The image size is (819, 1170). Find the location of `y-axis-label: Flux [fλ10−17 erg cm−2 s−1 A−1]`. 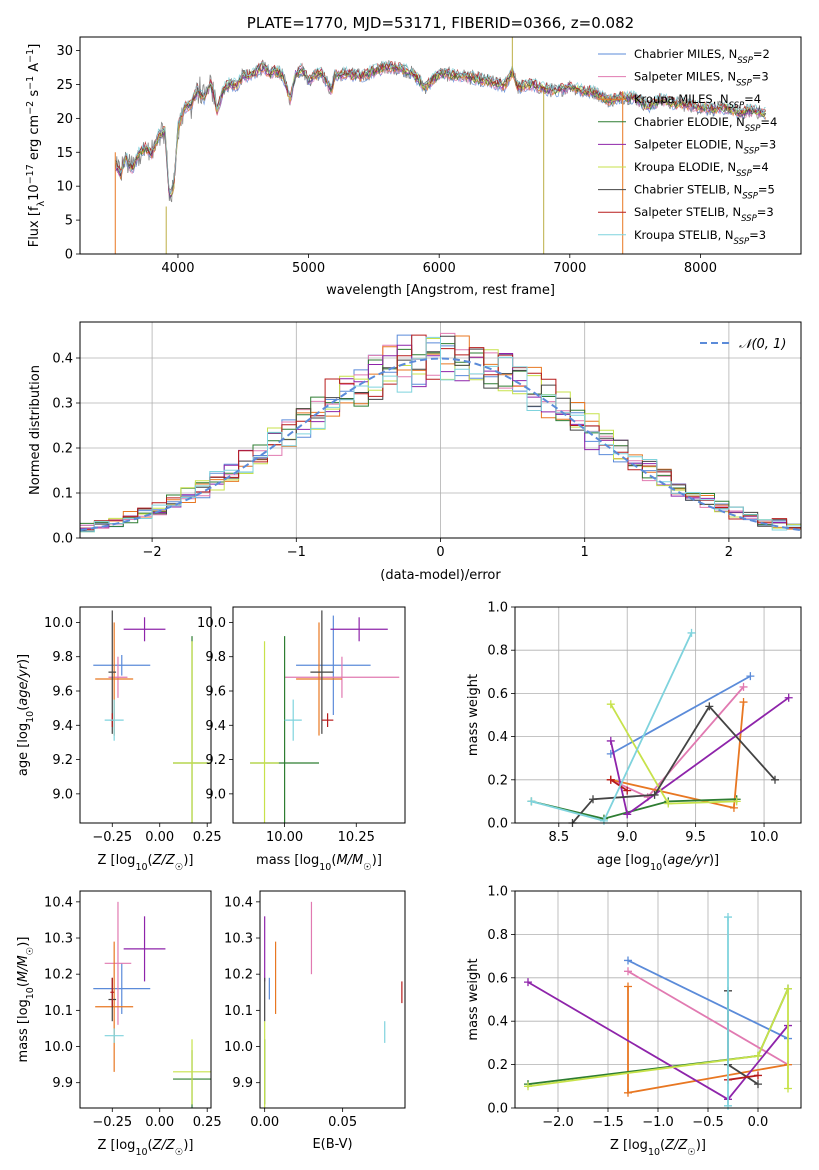

y-axis-label: Flux [fλ10−17 erg cm−2 s−1 A−1] is located at coordinates (36, 146).